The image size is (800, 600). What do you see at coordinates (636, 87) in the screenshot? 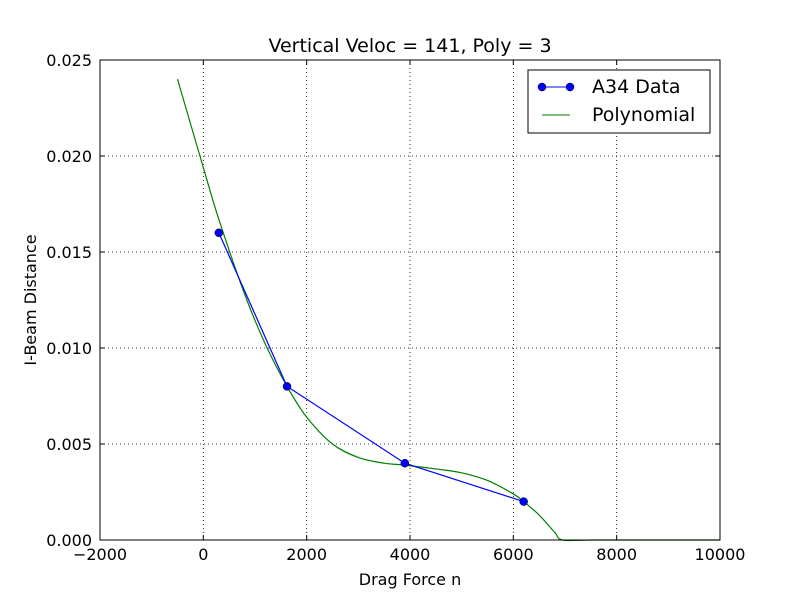
I see `legend-label-a34-data: A34 Data` at bounding box center [636, 87].